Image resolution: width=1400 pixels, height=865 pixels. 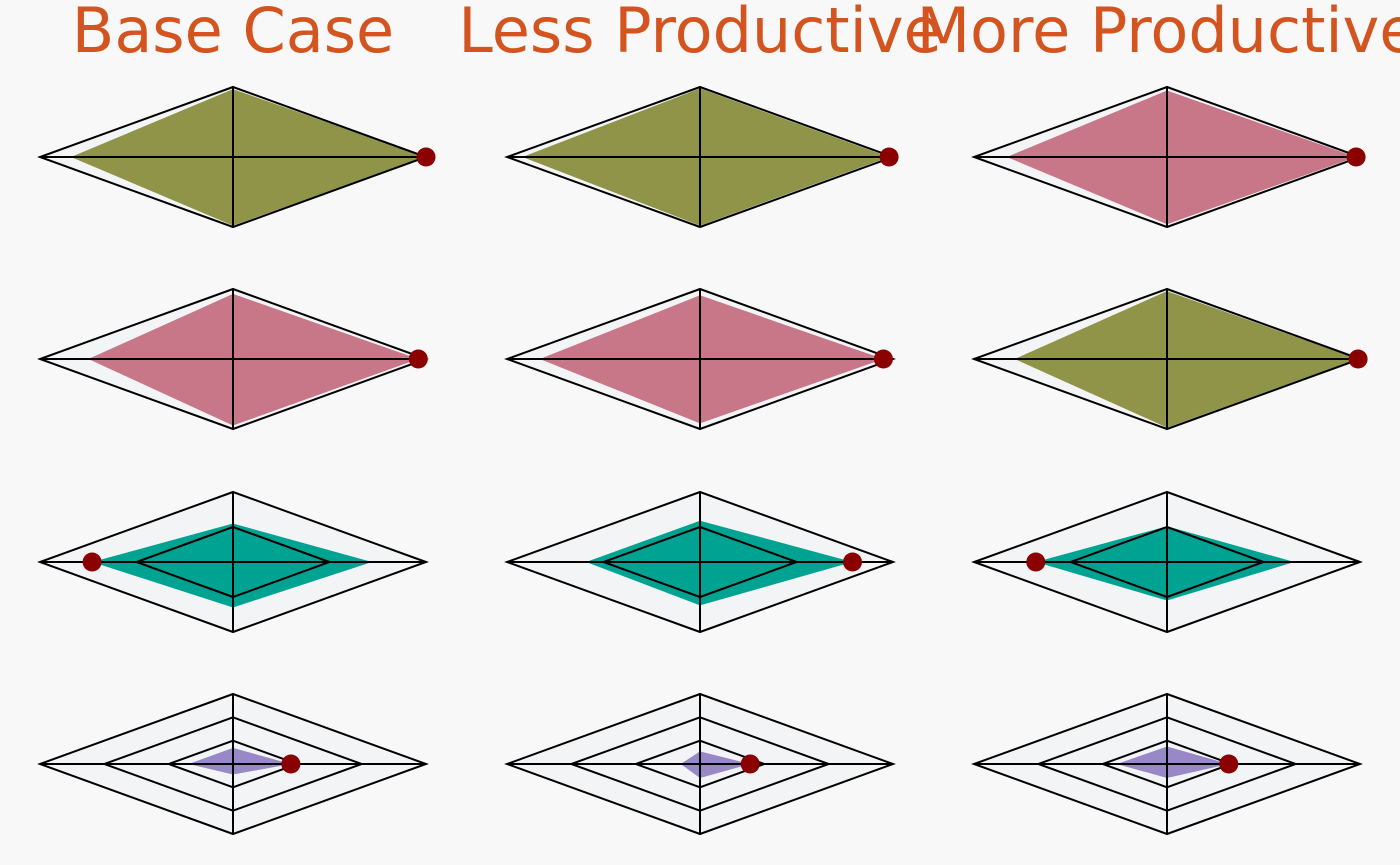 I want to click on radar-cell-r3-c3, so click(x=1167, y=562).